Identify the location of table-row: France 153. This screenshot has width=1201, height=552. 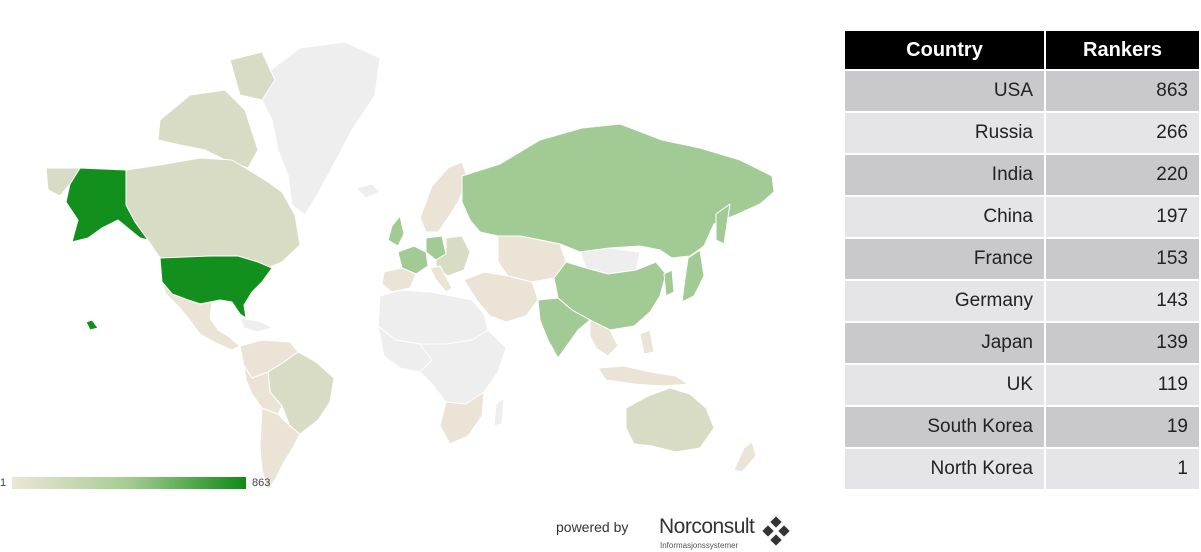
(1022, 258).